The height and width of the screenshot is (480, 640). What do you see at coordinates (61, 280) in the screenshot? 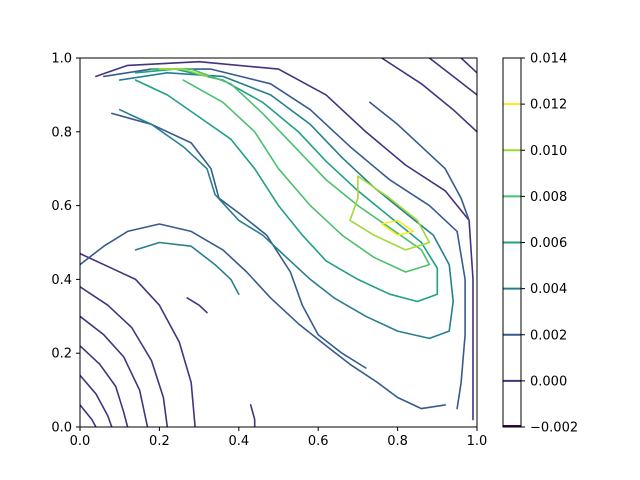
I see `y-tick-label: 0.4` at bounding box center [61, 280].